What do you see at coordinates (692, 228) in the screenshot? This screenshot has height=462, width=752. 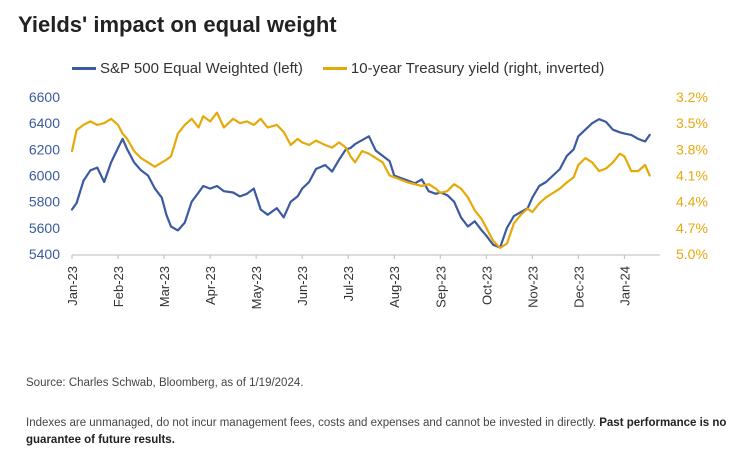 I see `y-right-tick-label: 4.7%` at bounding box center [692, 228].